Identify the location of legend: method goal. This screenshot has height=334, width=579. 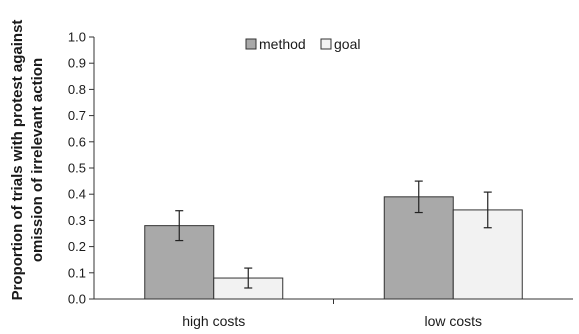
(302, 44).